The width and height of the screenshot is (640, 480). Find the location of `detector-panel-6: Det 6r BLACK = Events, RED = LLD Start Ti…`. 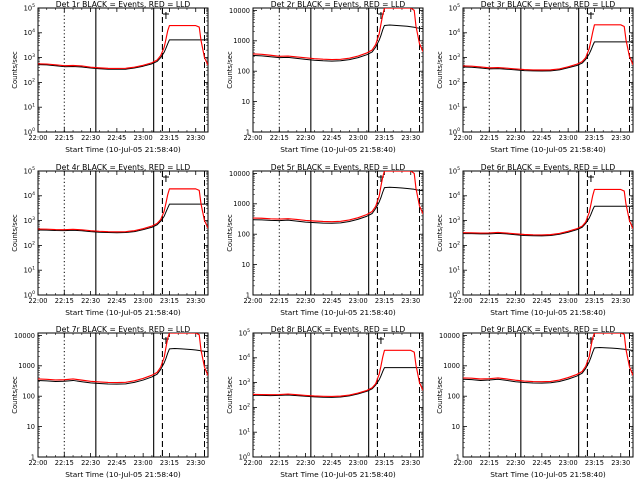

detector-panel-6: Det 6r BLACK = Events, RED = LLD Start Ti… is located at coordinates (535, 240).